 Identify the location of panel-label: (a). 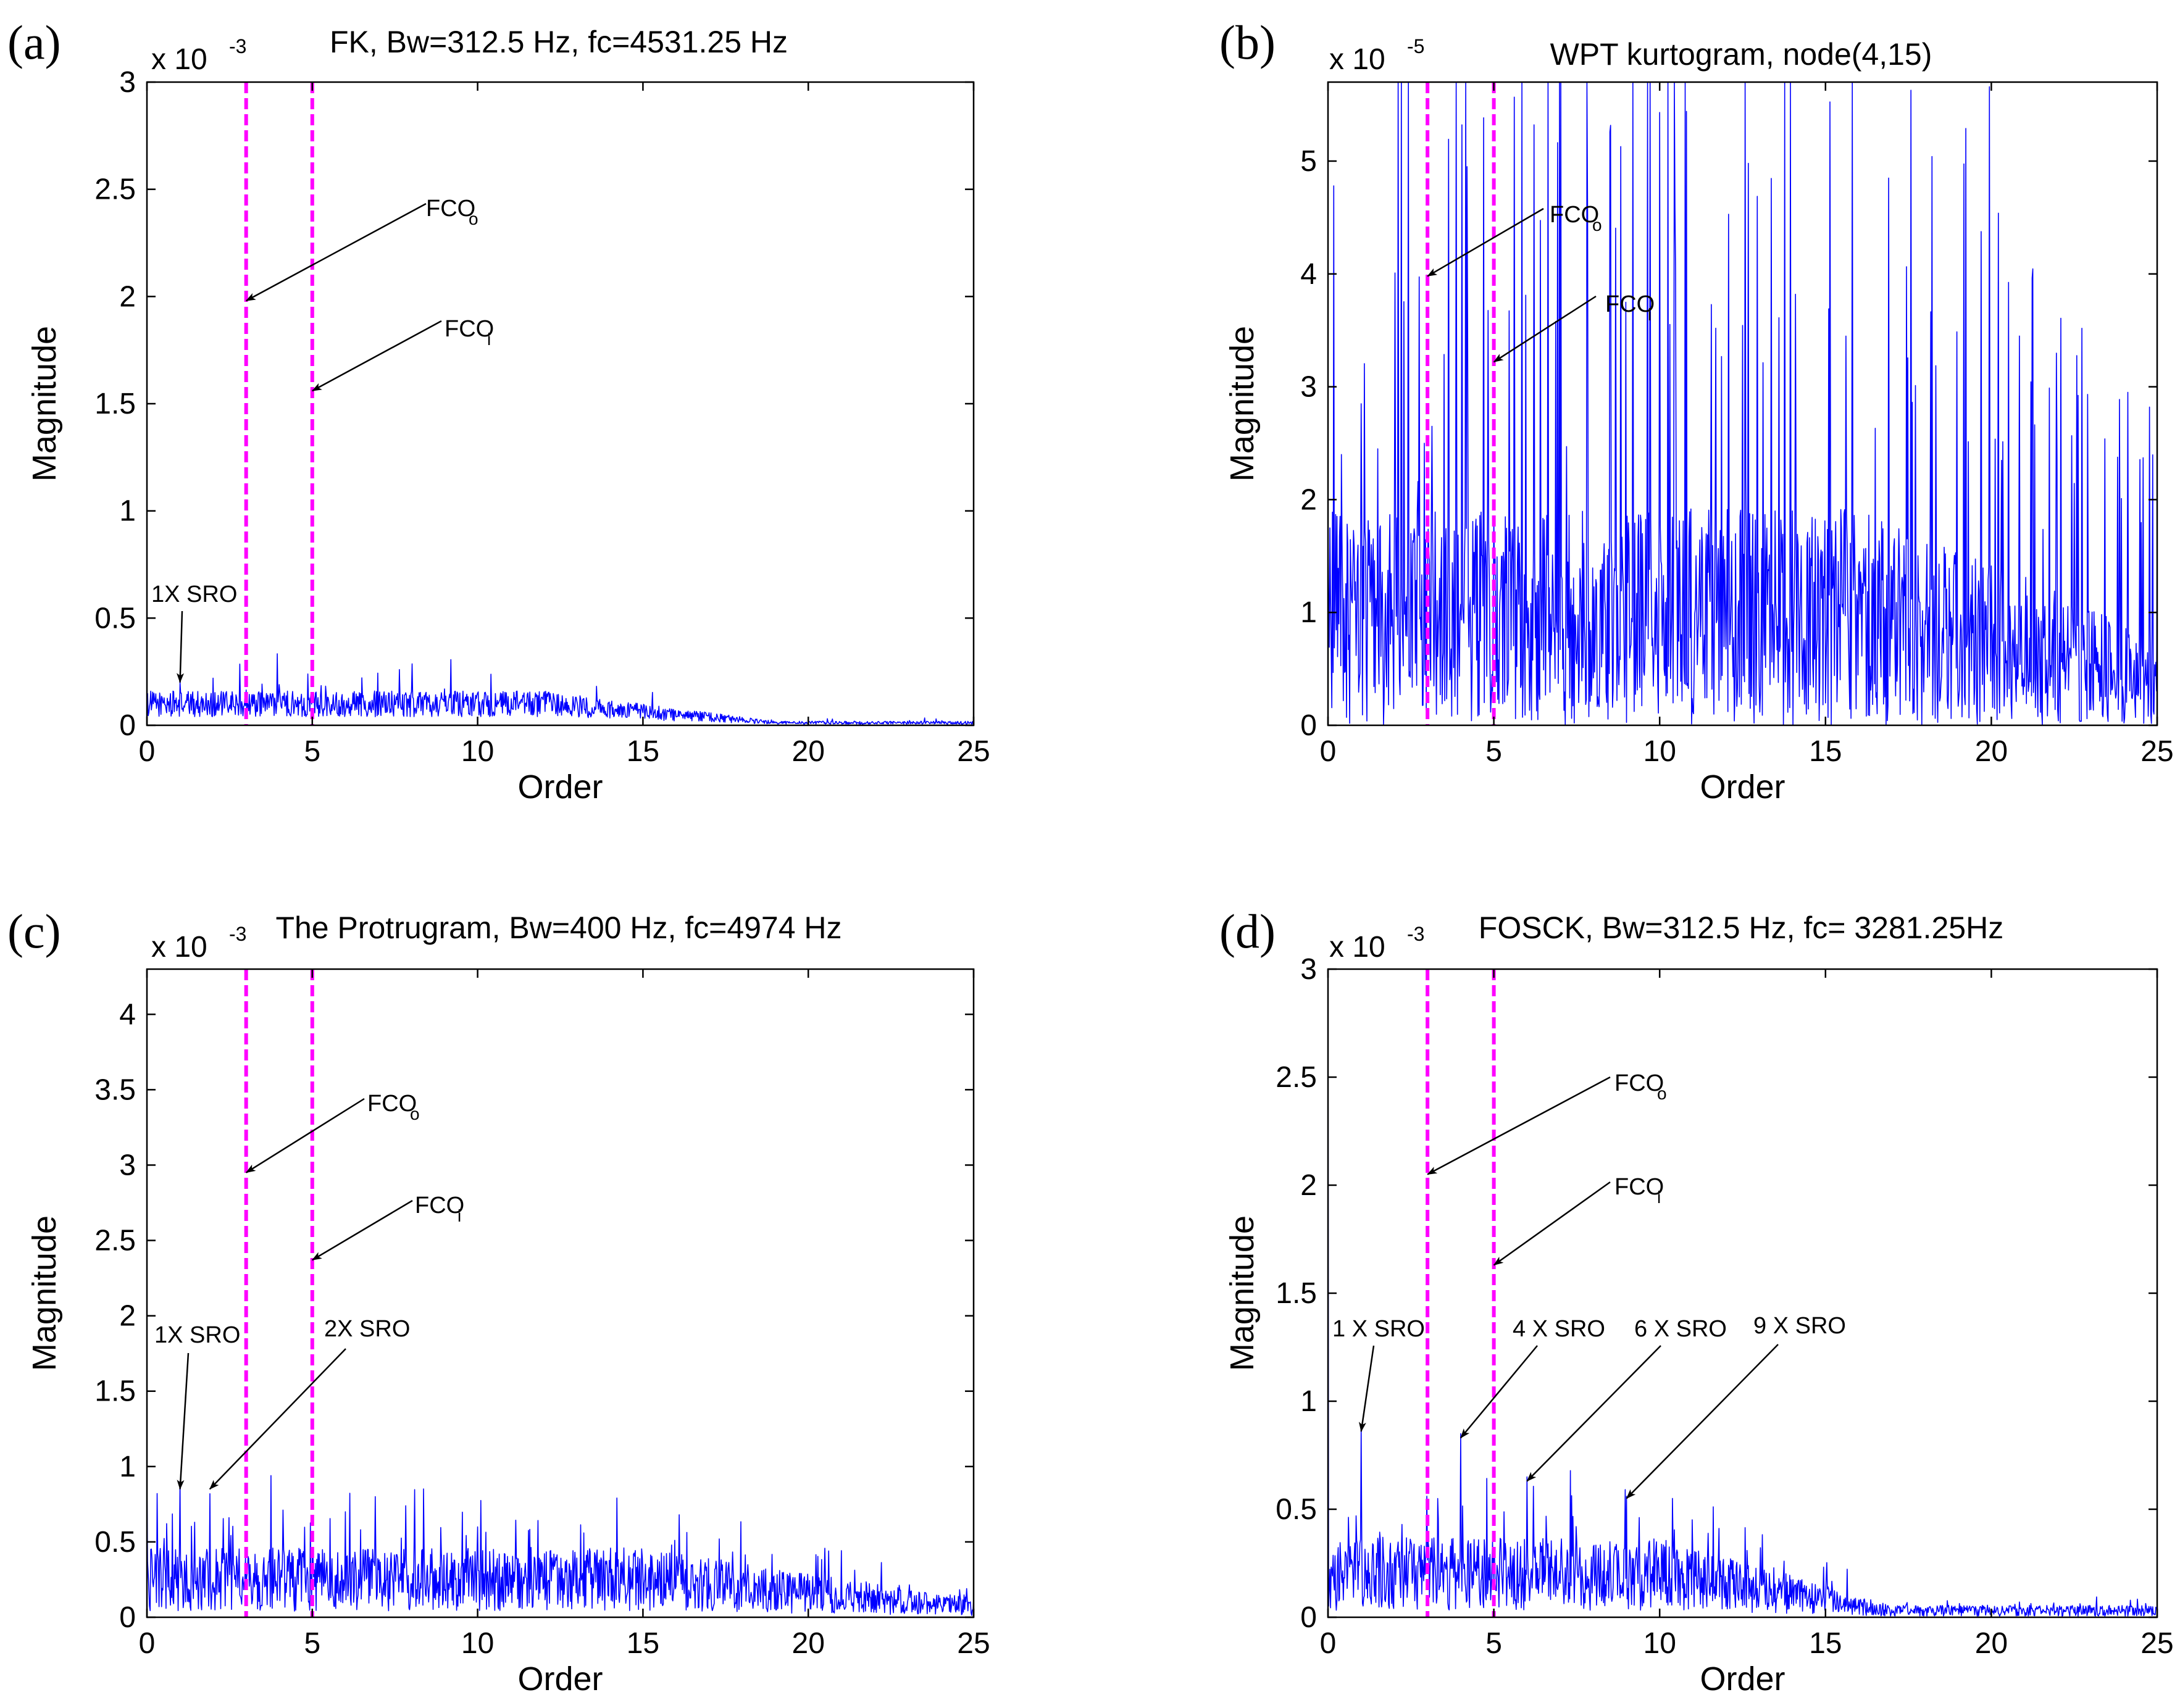
(34, 42).